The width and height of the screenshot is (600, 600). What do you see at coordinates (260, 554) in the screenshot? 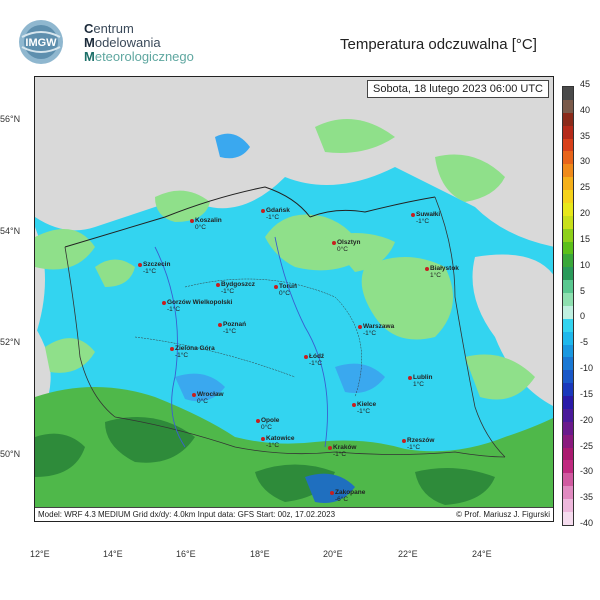
I see `lon-label: 18°E` at bounding box center [260, 554].